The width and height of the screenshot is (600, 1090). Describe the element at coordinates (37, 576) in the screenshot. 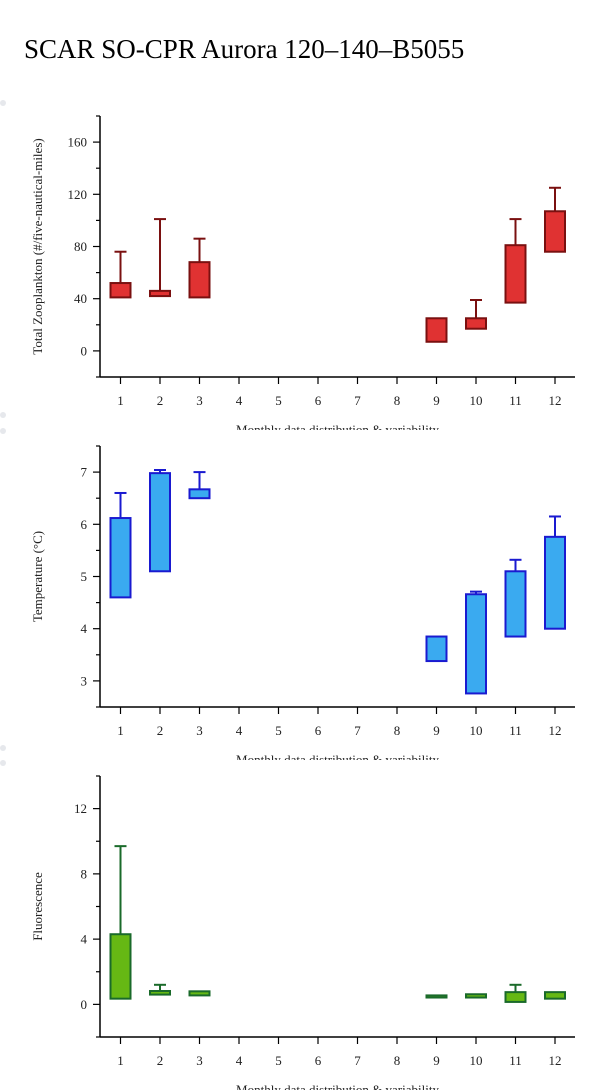

I see `y-axis-title: Temperature (°C)` at that location.